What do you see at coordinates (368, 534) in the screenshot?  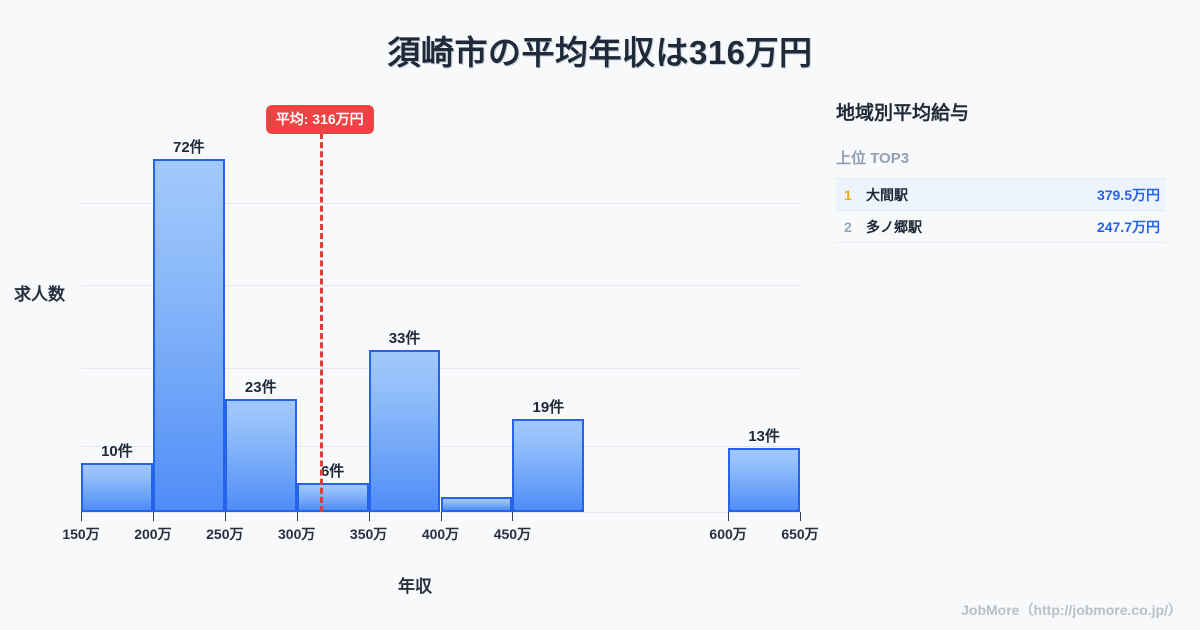 I see `x-axis-tick-label: 350万` at bounding box center [368, 534].